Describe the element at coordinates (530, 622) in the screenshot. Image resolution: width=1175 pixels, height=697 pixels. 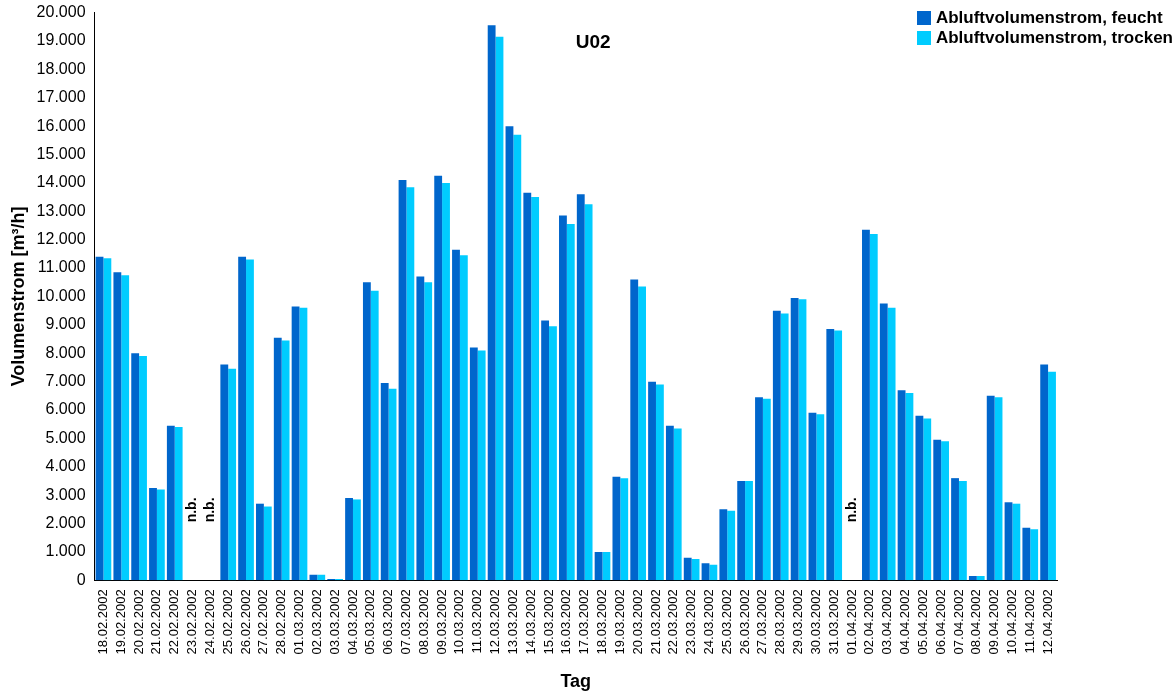
I see `x-tick-label: 14.03.2002` at that location.